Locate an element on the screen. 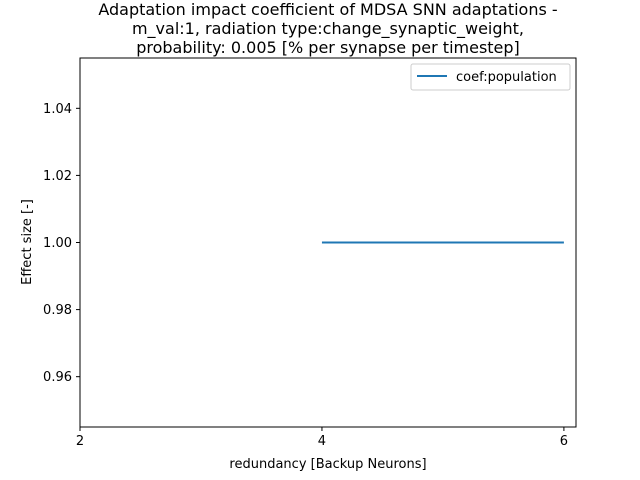  y-tick-label: 1.02 is located at coordinates (57, 176).